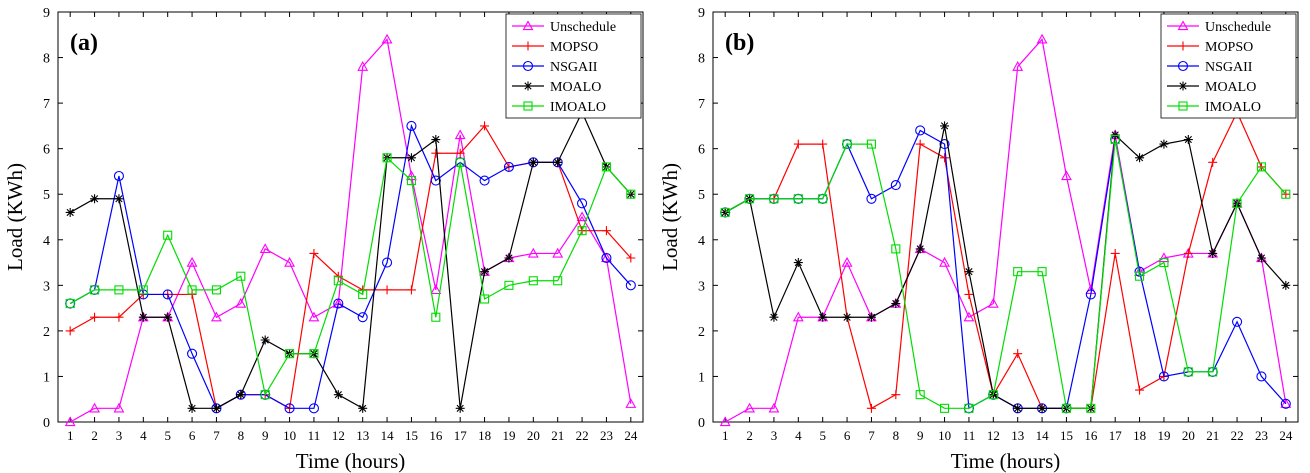  I want to click on chart-b-ytick-label: 5, so click(701, 195).